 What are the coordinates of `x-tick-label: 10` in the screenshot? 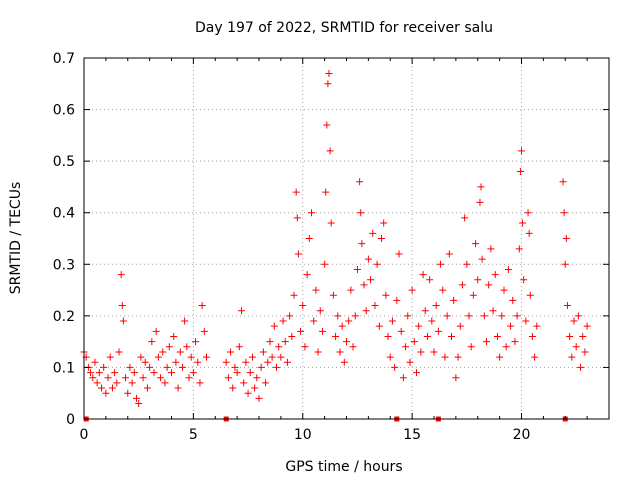 It's located at (303, 435).